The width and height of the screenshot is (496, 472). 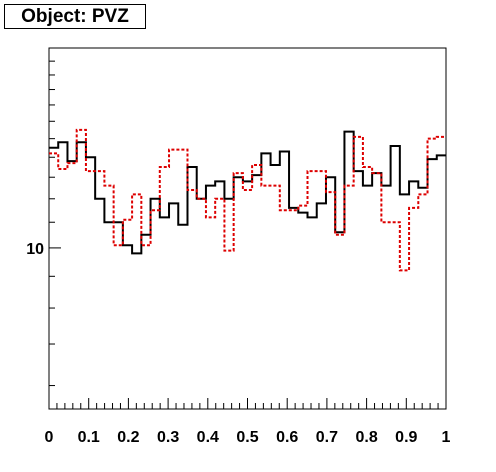 I want to click on chart-title: Object: PVZ, so click(x=75, y=16).